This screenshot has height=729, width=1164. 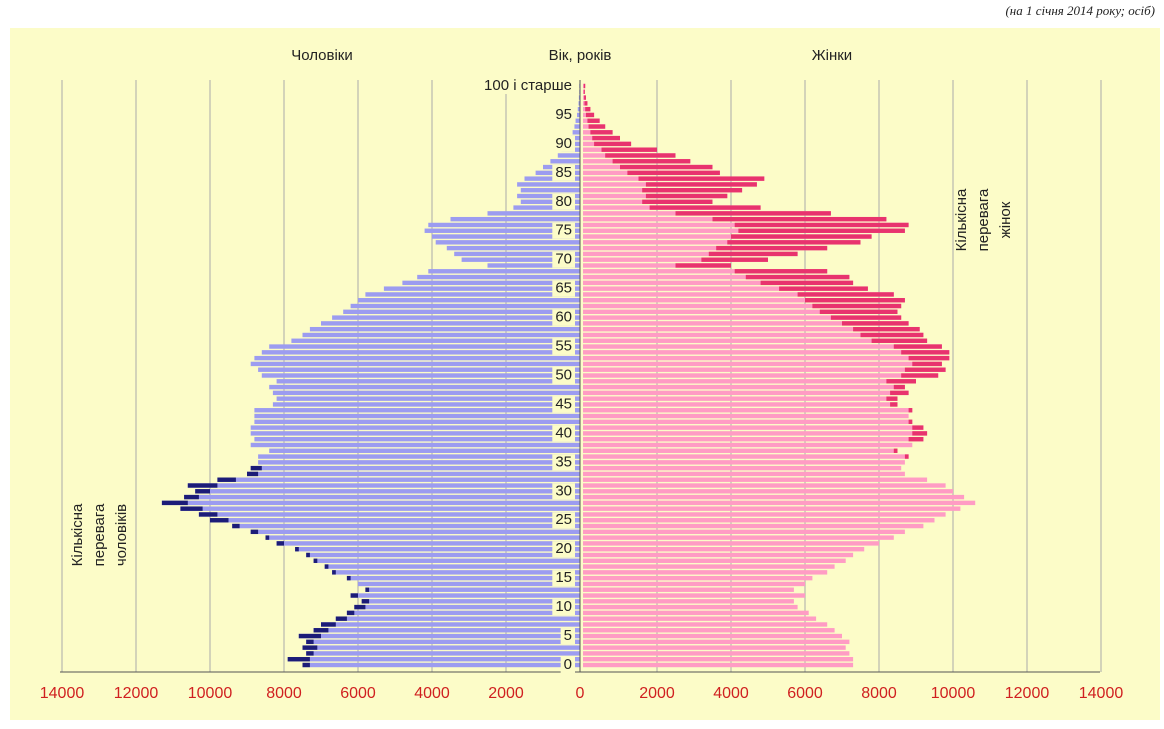 I want to click on y-tick-label: 10, so click(x=563, y=606).